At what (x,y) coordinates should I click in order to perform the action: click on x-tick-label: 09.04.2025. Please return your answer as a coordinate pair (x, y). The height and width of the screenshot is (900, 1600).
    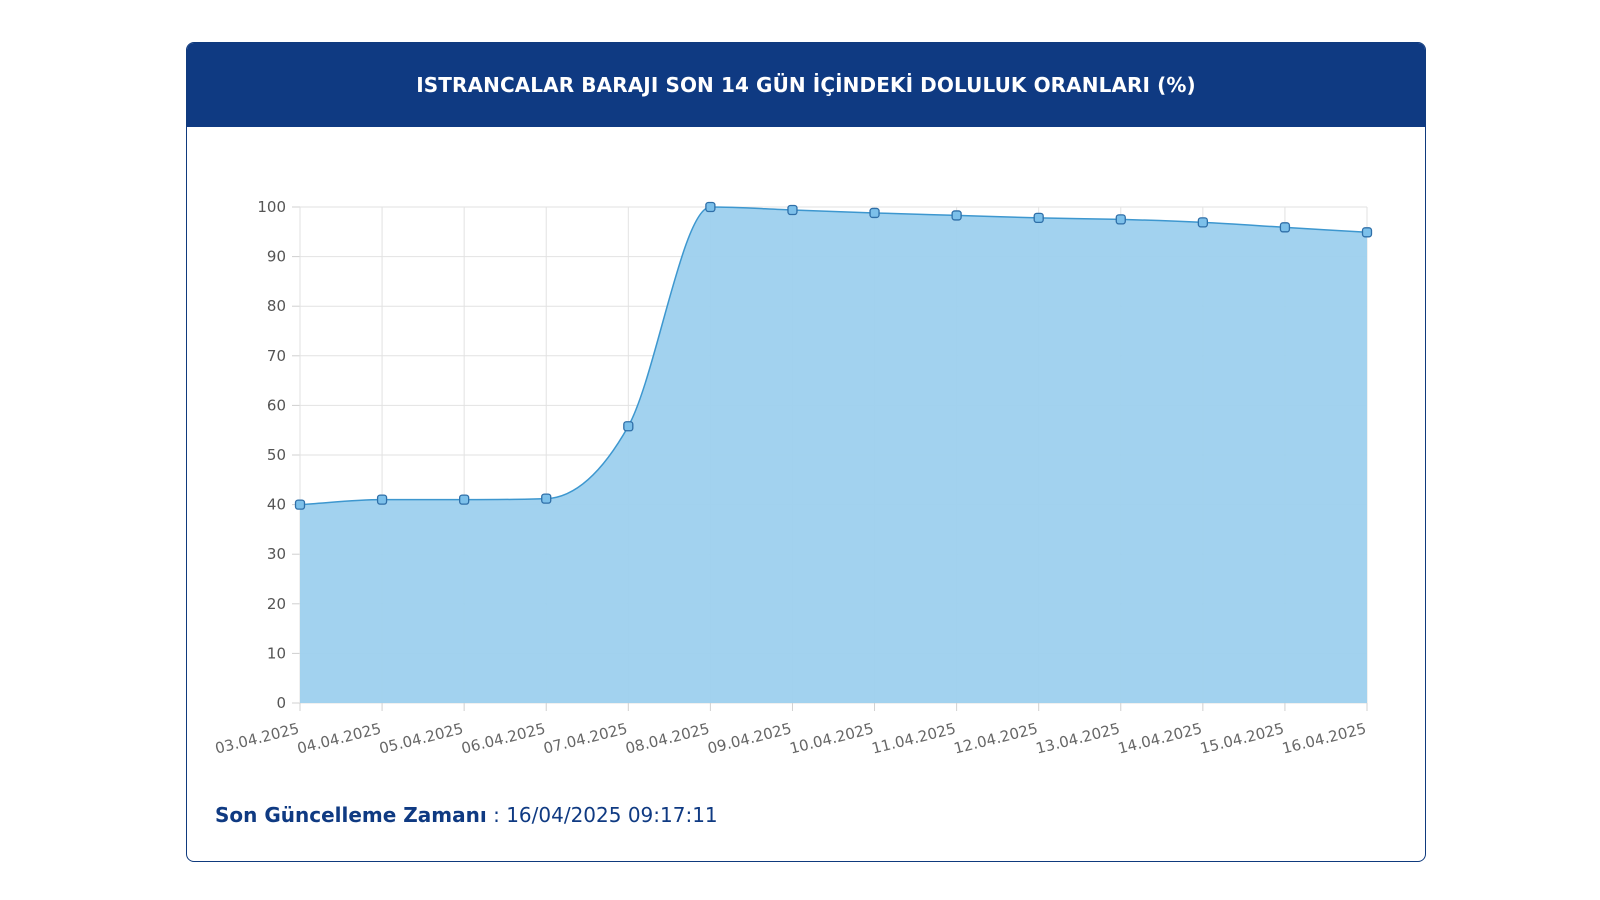
    Looking at the image, I should click on (750, 738).